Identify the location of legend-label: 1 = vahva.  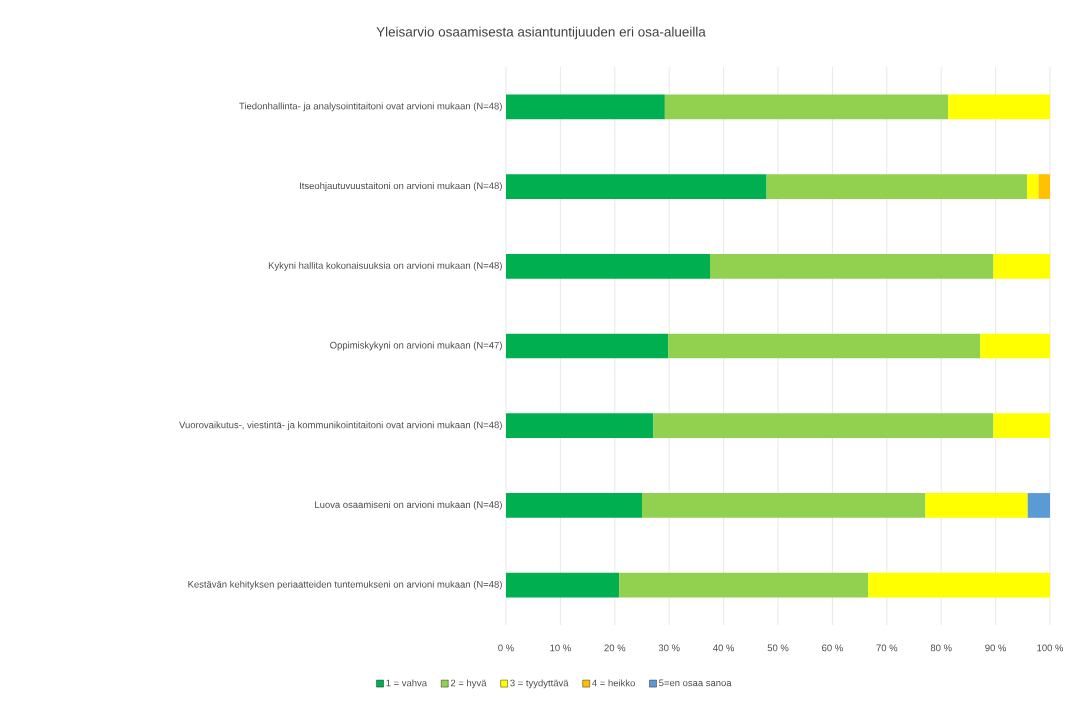
(407, 683).